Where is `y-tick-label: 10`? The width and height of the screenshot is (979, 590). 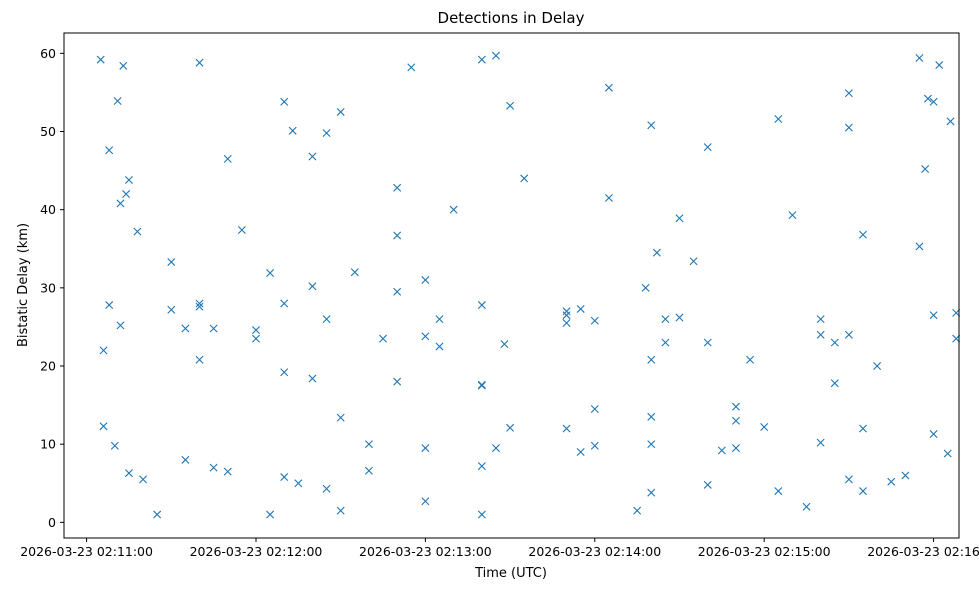 y-tick-label: 10 is located at coordinates (48, 444).